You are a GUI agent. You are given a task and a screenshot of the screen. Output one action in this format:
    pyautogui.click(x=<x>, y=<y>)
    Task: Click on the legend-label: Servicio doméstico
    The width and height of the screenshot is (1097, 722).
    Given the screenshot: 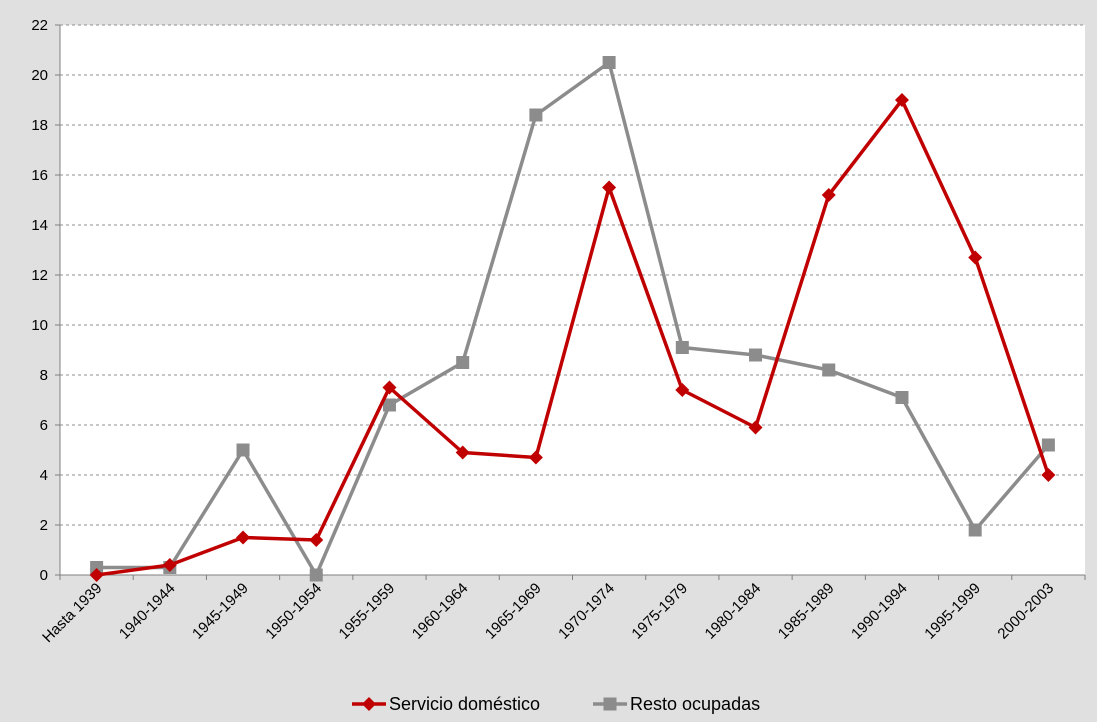 What is the action you would take?
    pyautogui.click(x=464, y=704)
    